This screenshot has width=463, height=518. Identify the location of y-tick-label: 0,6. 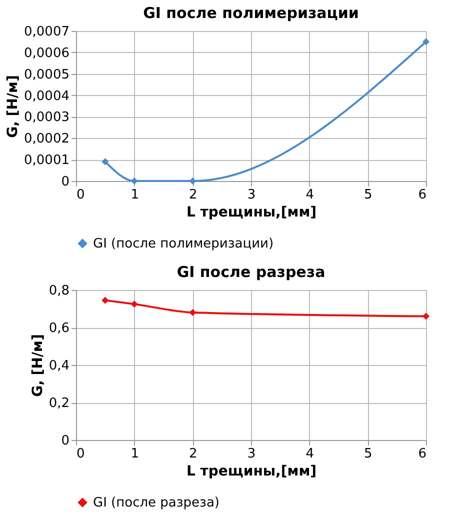
(59, 328).